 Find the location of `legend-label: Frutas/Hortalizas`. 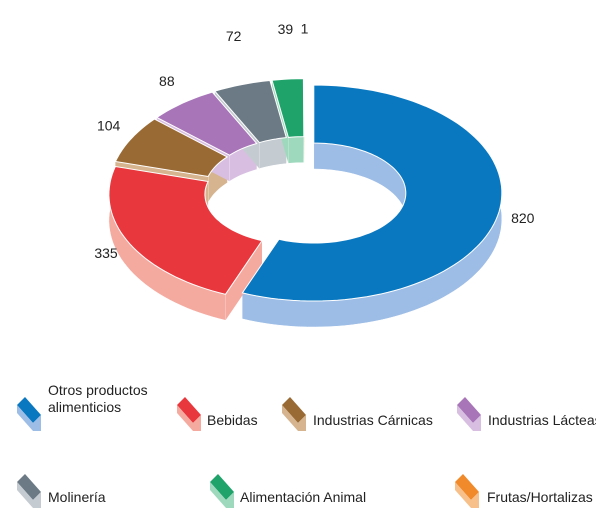

legend-label: Frutas/Hortalizas is located at coordinates (540, 497).